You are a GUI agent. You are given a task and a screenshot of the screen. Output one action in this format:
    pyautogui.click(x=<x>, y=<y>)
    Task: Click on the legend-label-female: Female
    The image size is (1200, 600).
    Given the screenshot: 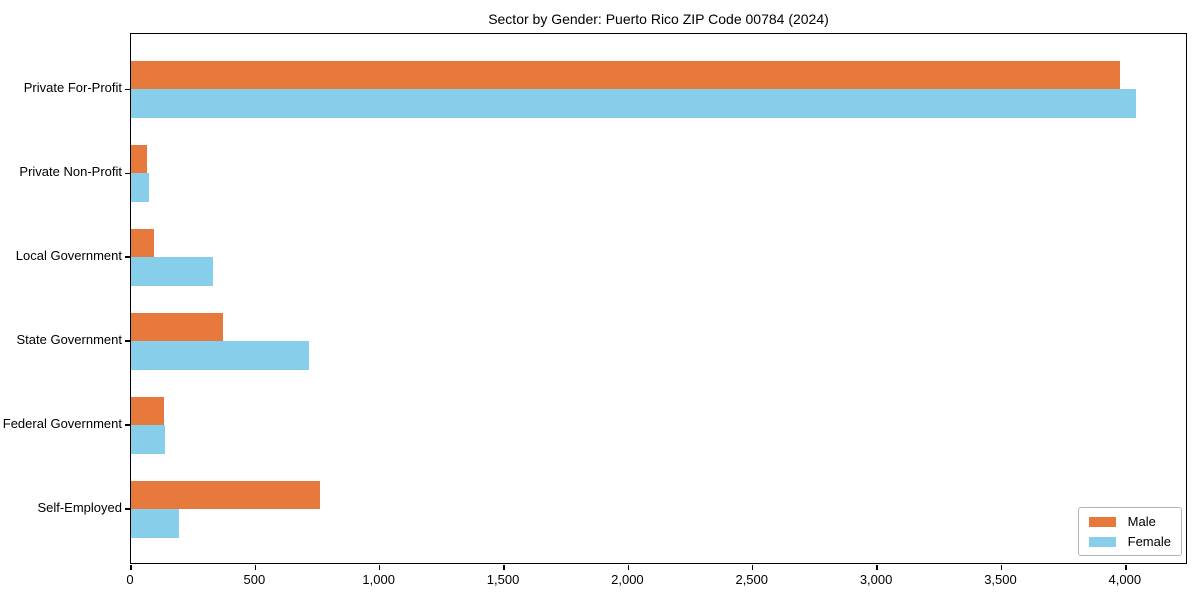 What is the action you would take?
    pyautogui.click(x=1149, y=541)
    